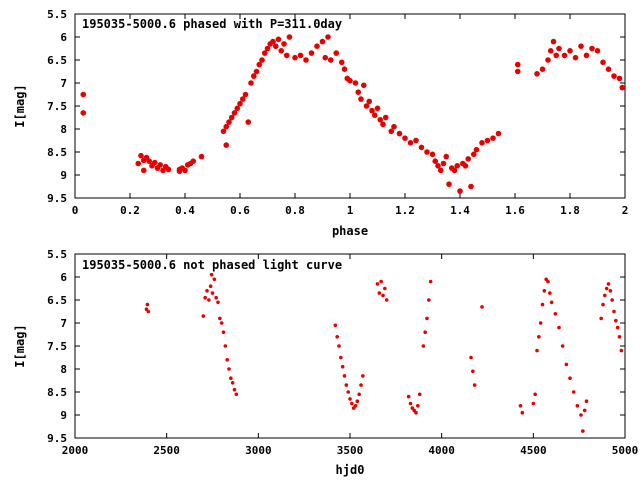 Image resolution: width=640 pixels, height=480 pixels. I want to click on x-tick-label: 1, so click(350, 210).